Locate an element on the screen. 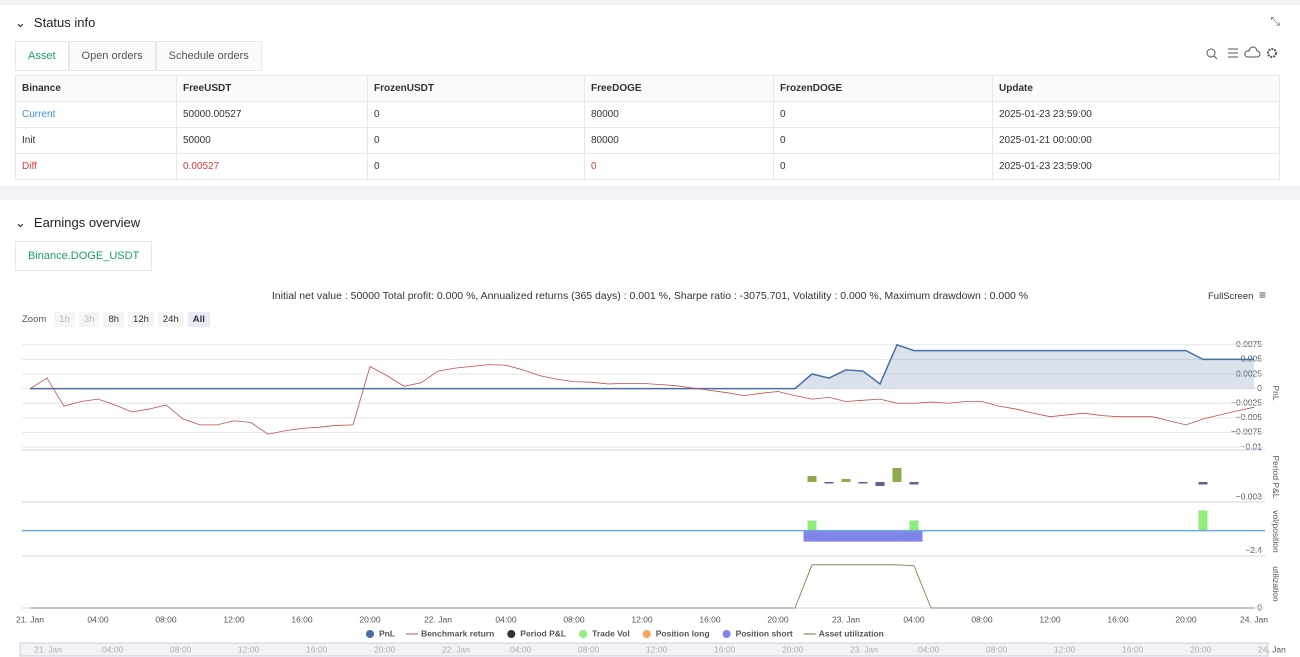 The image size is (1300, 657). status-header: ⌄ Status info is located at coordinates (55, 22).